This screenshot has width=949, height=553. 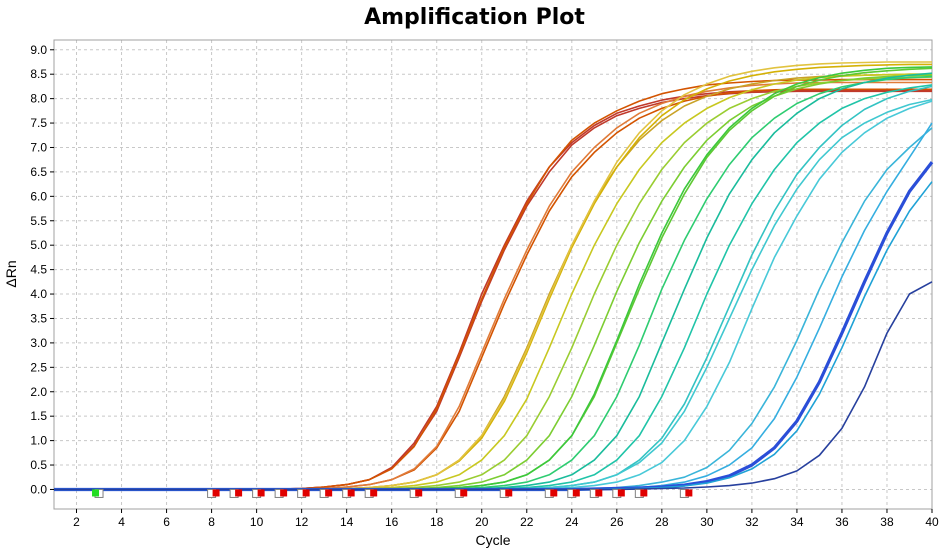 What do you see at coordinates (38, 196) in the screenshot?
I see `y-tick-label: 6.0` at bounding box center [38, 196].